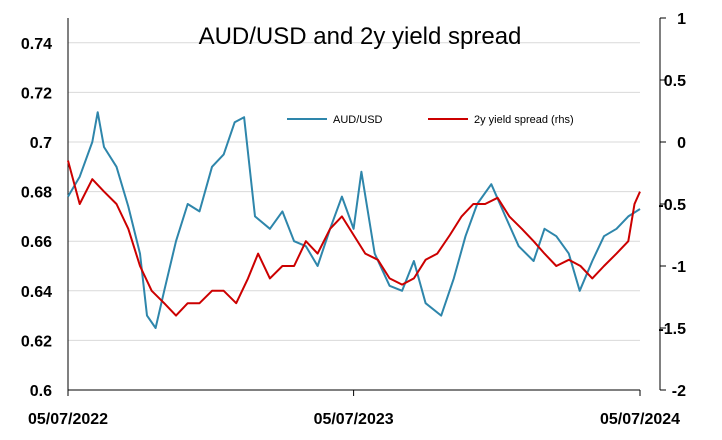  Describe the element at coordinates (640, 419) in the screenshot. I see `x-tick-label-2: 05/07/2024` at that location.